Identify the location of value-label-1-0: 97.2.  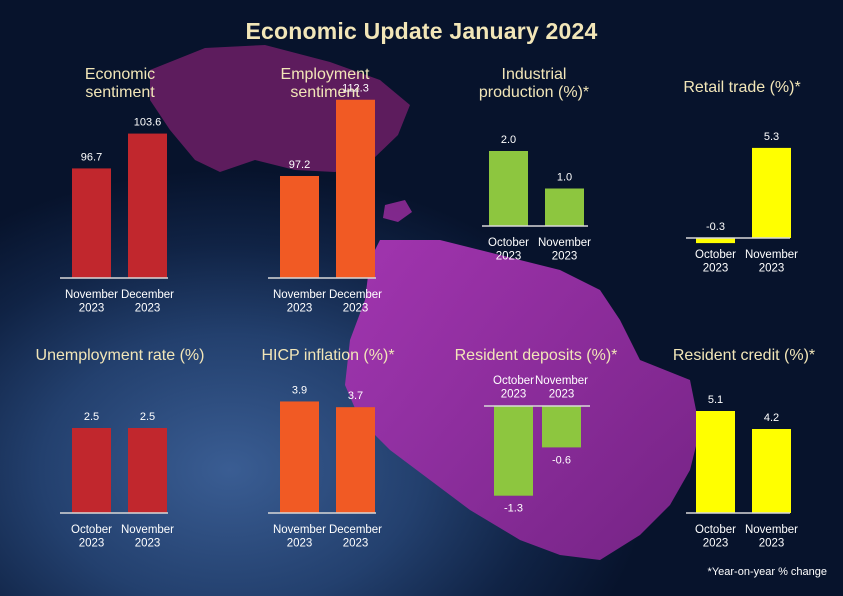
(299, 165).